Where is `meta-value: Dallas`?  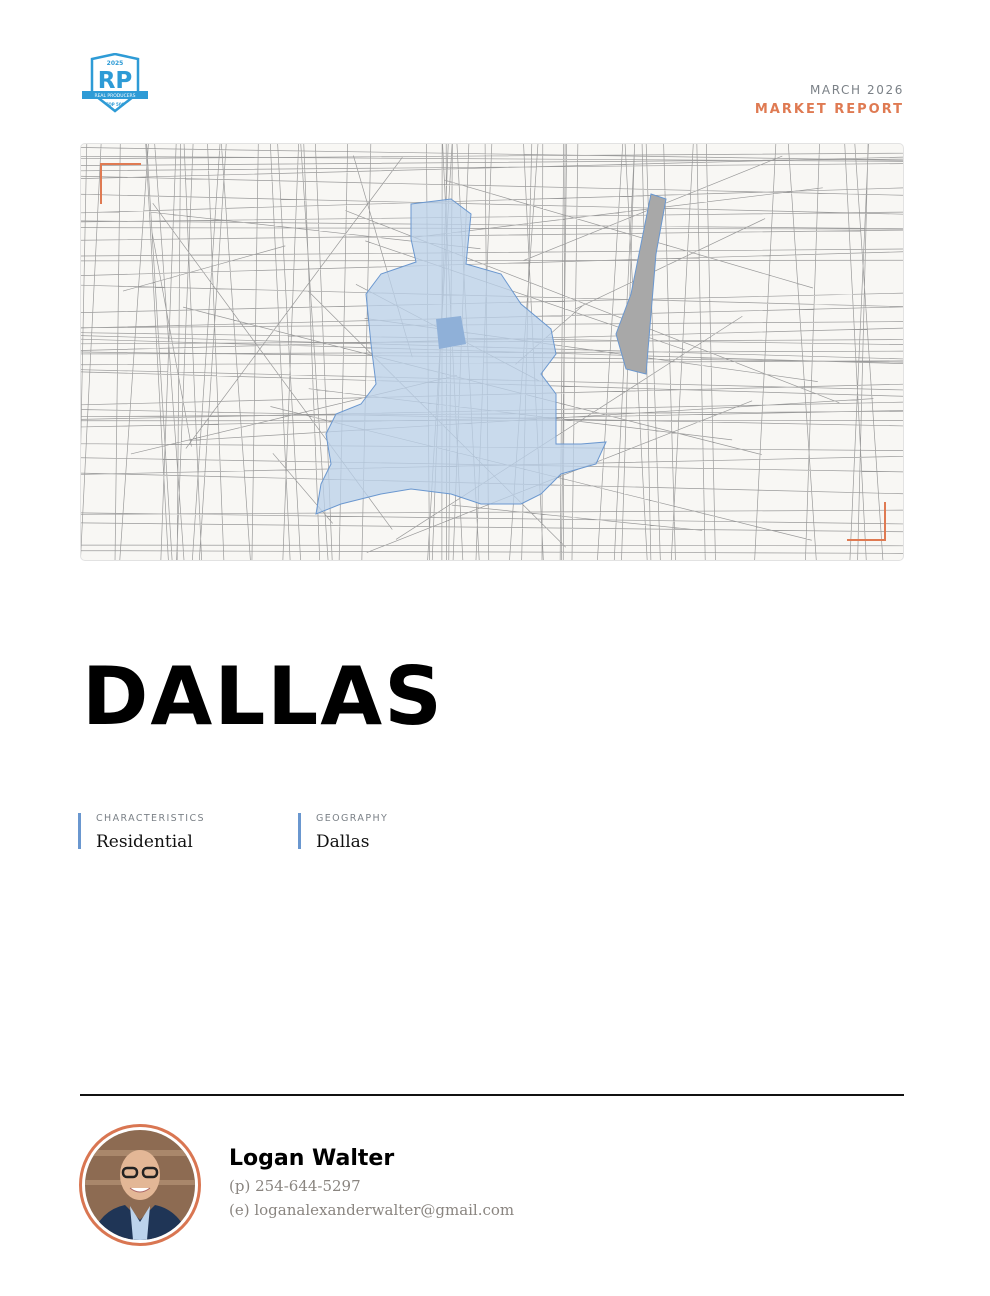 meta-value: Dallas is located at coordinates (343, 842).